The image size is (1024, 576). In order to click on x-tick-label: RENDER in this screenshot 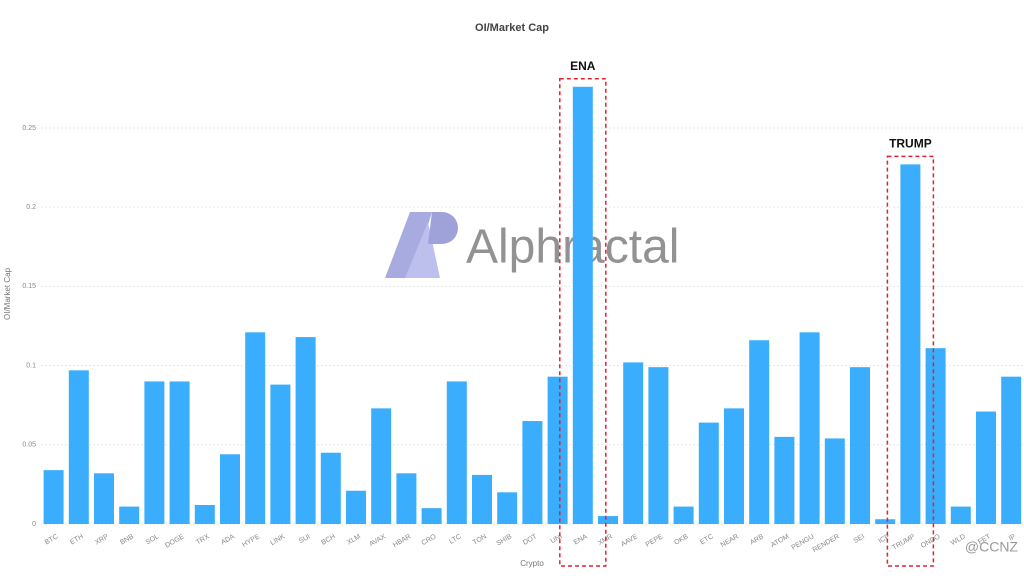, I will do `click(826, 543)`.